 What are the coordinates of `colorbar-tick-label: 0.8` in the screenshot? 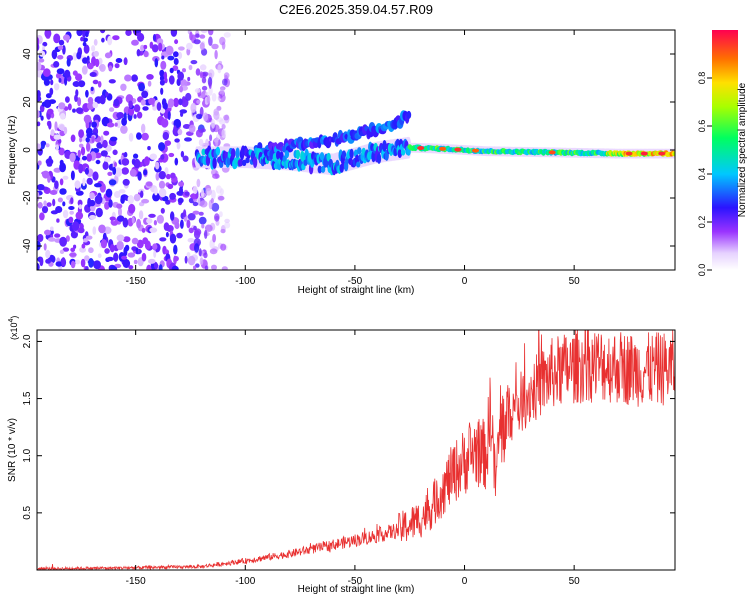 It's located at (702, 78).